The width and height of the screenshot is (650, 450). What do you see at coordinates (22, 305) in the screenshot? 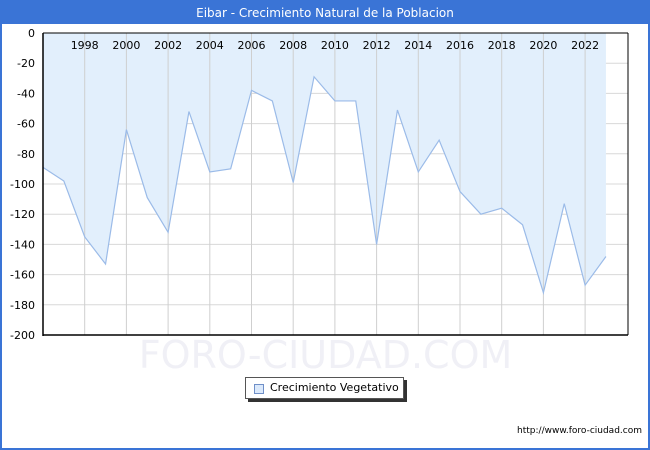
I see `y-tick-label: -180` at bounding box center [22, 305].